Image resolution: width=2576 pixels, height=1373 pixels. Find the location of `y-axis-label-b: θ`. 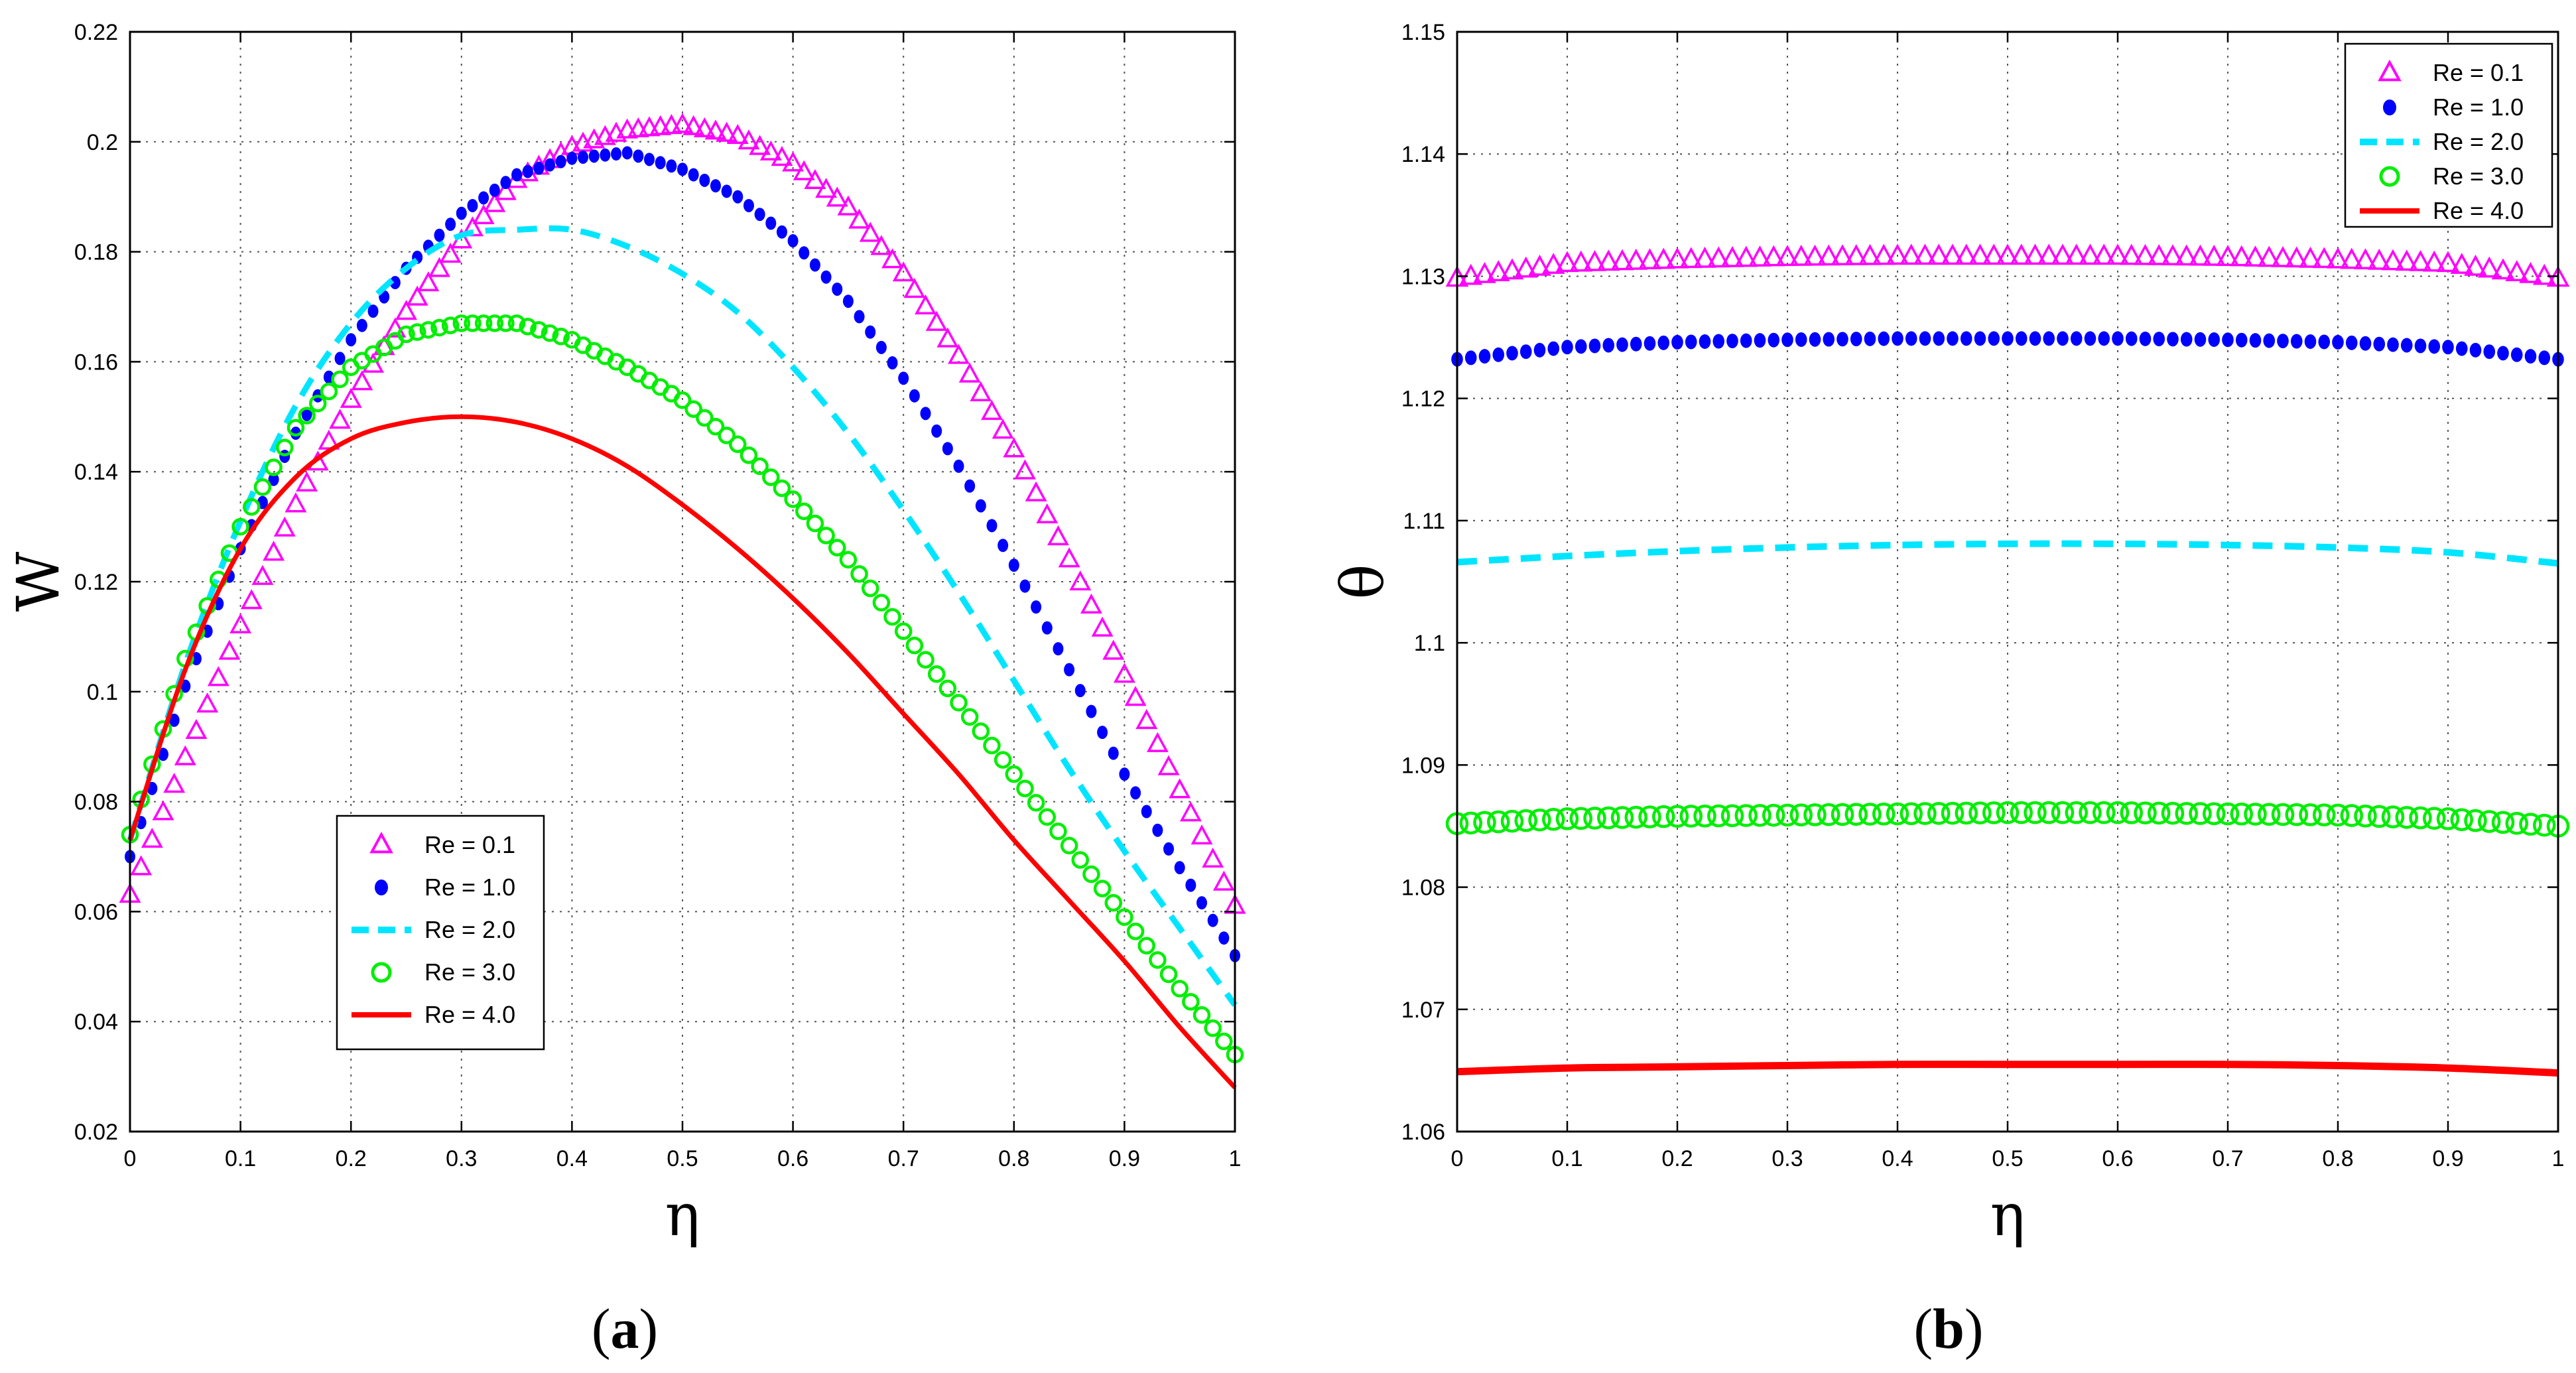

y-axis-label-b: θ is located at coordinates (1362, 582).